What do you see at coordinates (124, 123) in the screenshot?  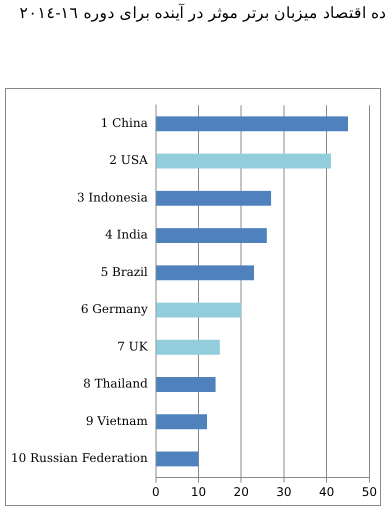 I see `y-tick-label: 1 China` at bounding box center [124, 123].